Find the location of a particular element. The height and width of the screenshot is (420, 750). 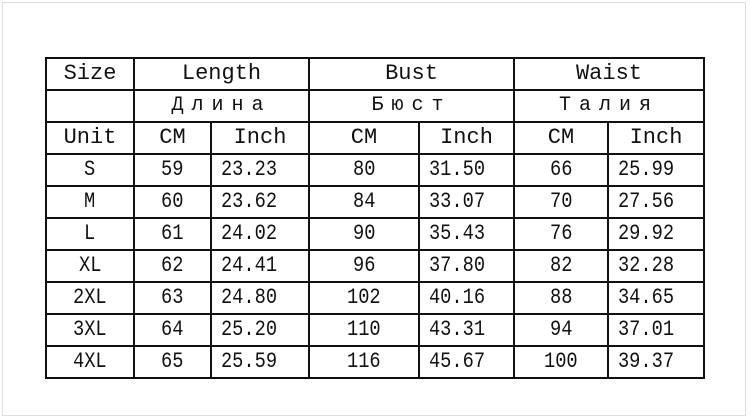

cm-cell: 110 is located at coordinates (364, 330).